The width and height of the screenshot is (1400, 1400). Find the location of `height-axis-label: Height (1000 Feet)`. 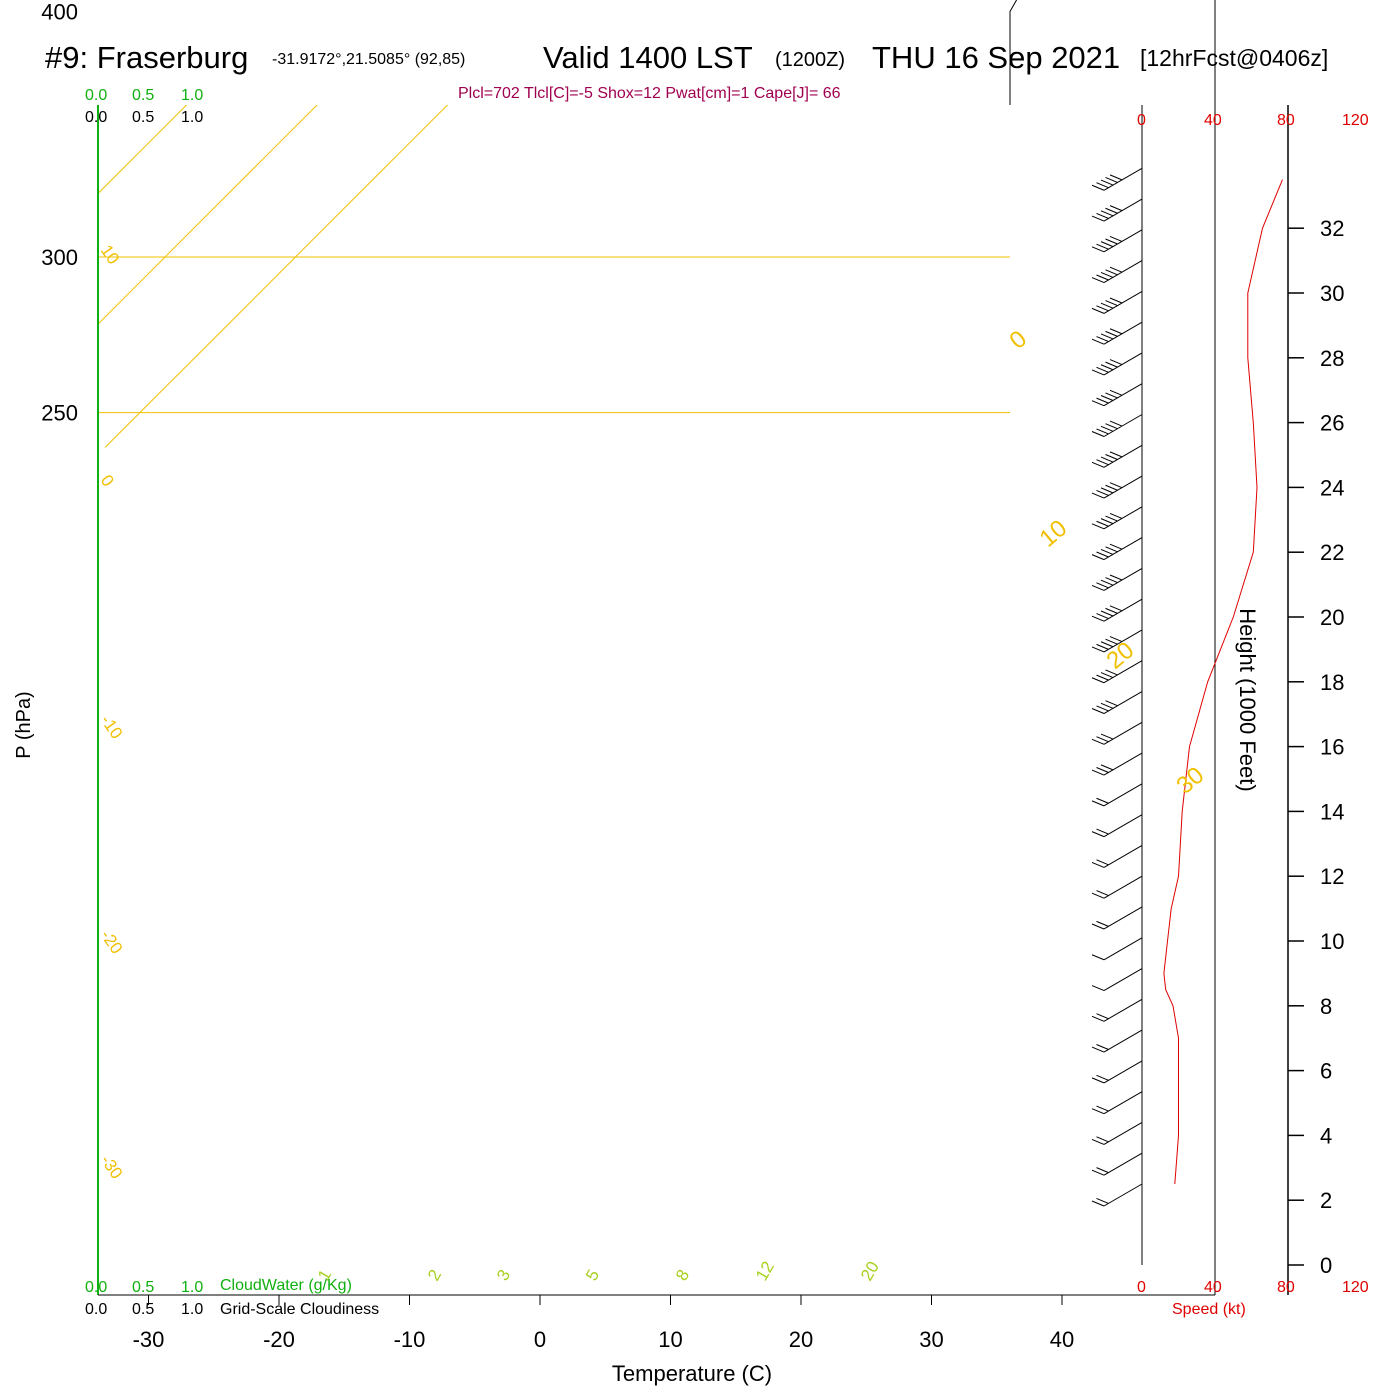

height-axis-label: Height (1000 Feet) is located at coordinates (1247, 699).